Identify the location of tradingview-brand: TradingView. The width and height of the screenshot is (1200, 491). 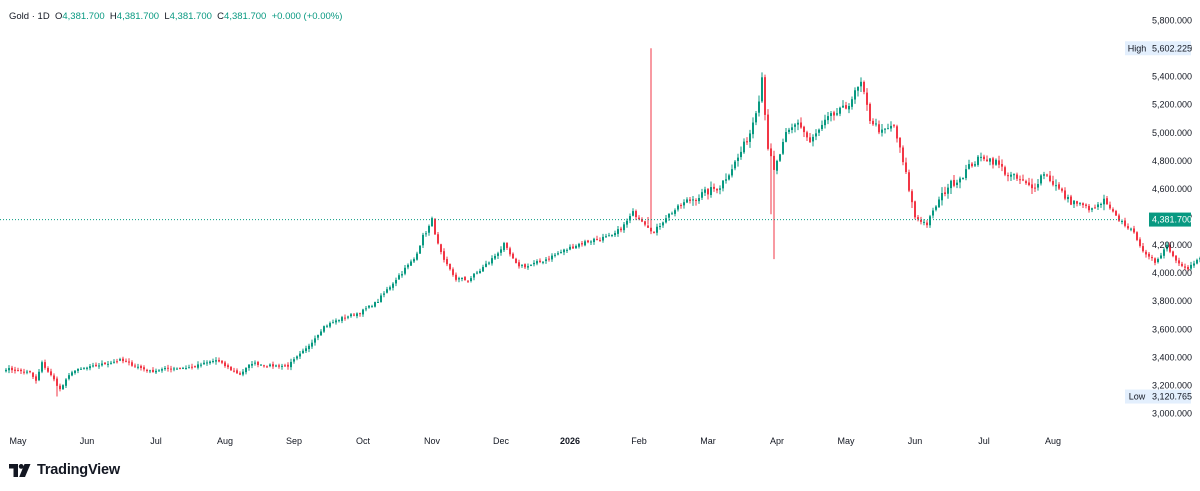
(64, 470).